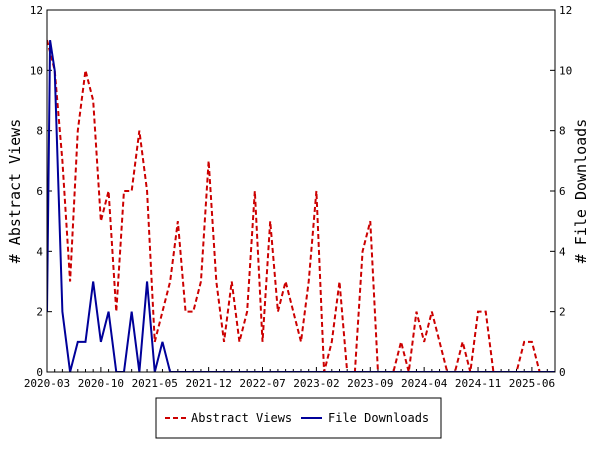  Describe the element at coordinates (47, 383) in the screenshot. I see `x-tick-label: 2020-03` at that location.